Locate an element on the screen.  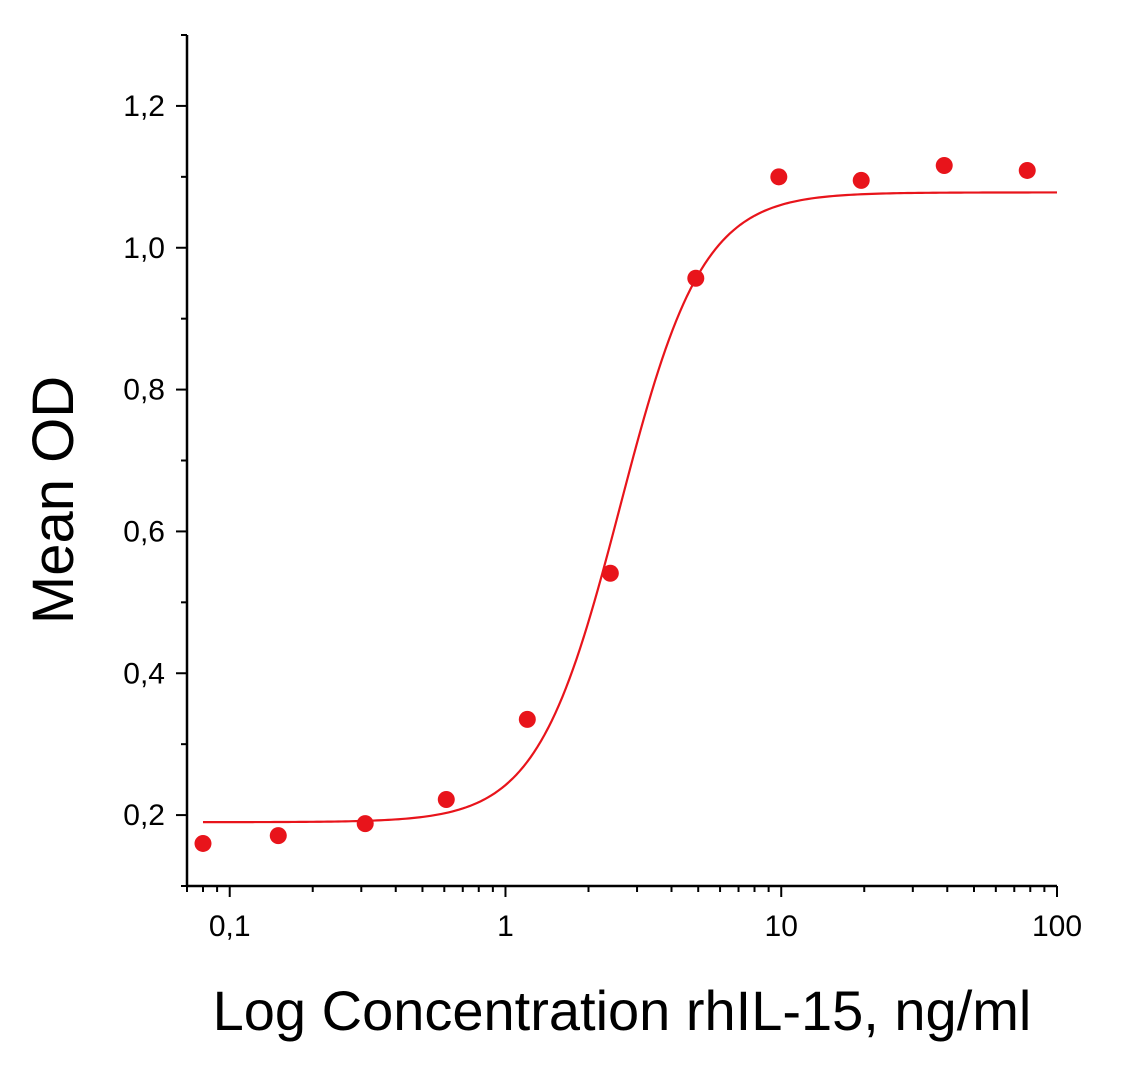
x-tick-label: 0,1 is located at coordinates (230, 926).